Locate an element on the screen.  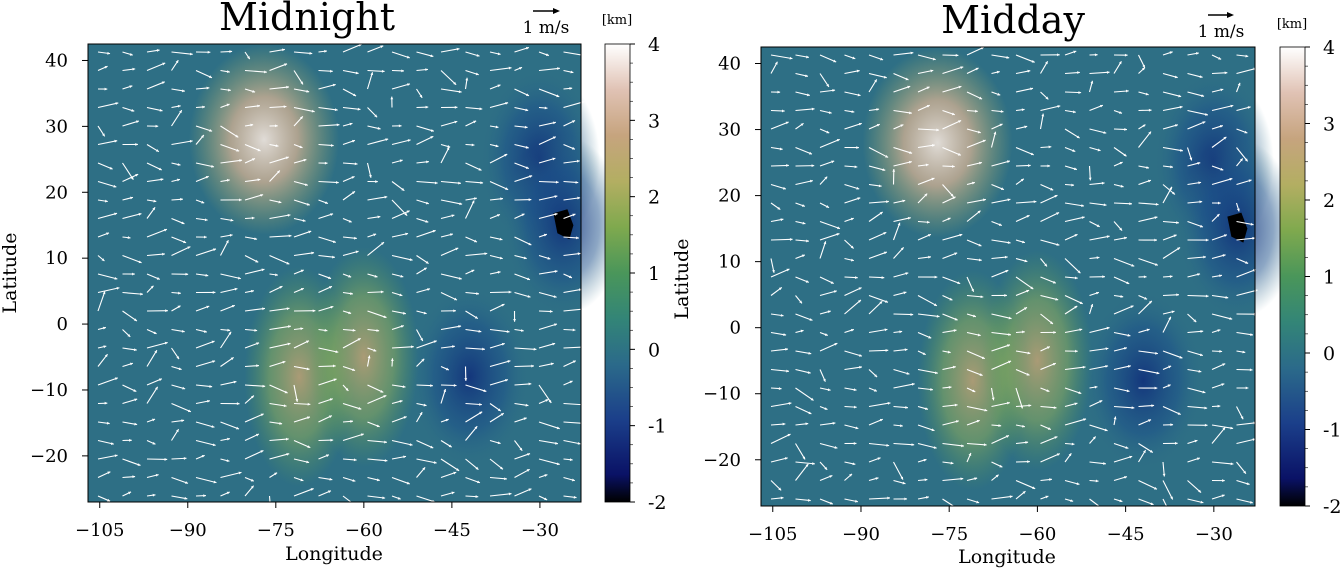
quiver-key-label: 1 m/s is located at coordinates (546, 28).